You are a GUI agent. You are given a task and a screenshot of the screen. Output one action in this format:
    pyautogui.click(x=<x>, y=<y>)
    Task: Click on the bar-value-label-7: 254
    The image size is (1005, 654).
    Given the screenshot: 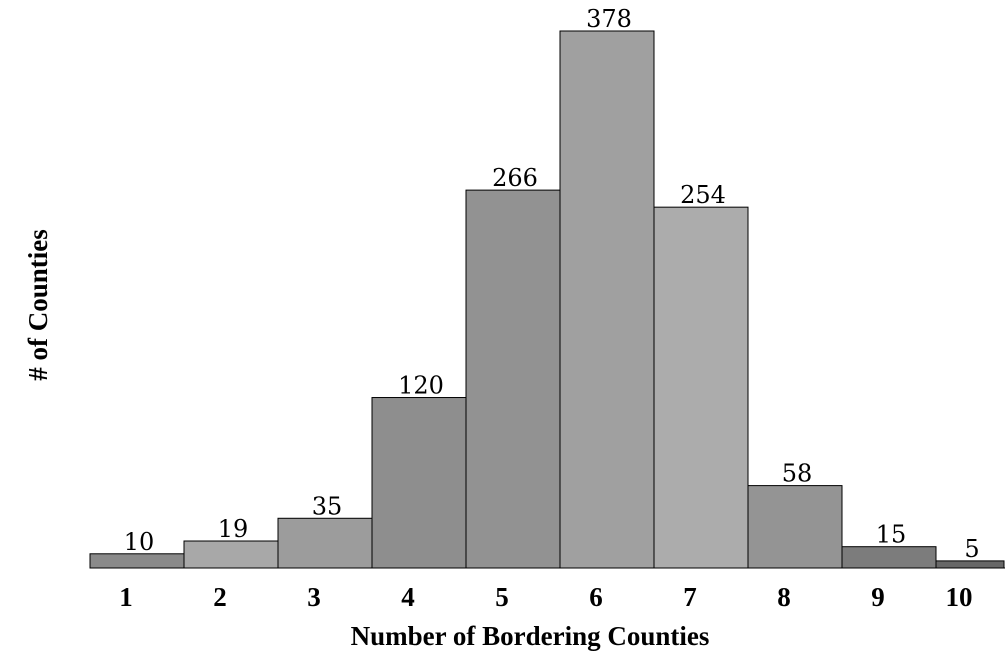 What is the action you would take?
    pyautogui.click(x=703, y=195)
    